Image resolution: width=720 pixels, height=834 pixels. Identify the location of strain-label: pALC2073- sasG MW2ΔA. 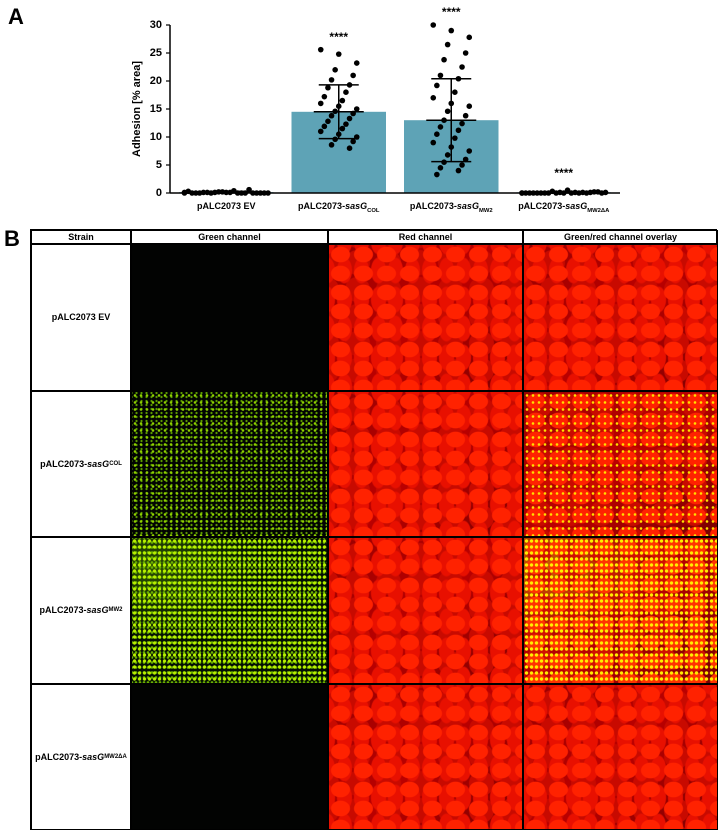
(81, 756).